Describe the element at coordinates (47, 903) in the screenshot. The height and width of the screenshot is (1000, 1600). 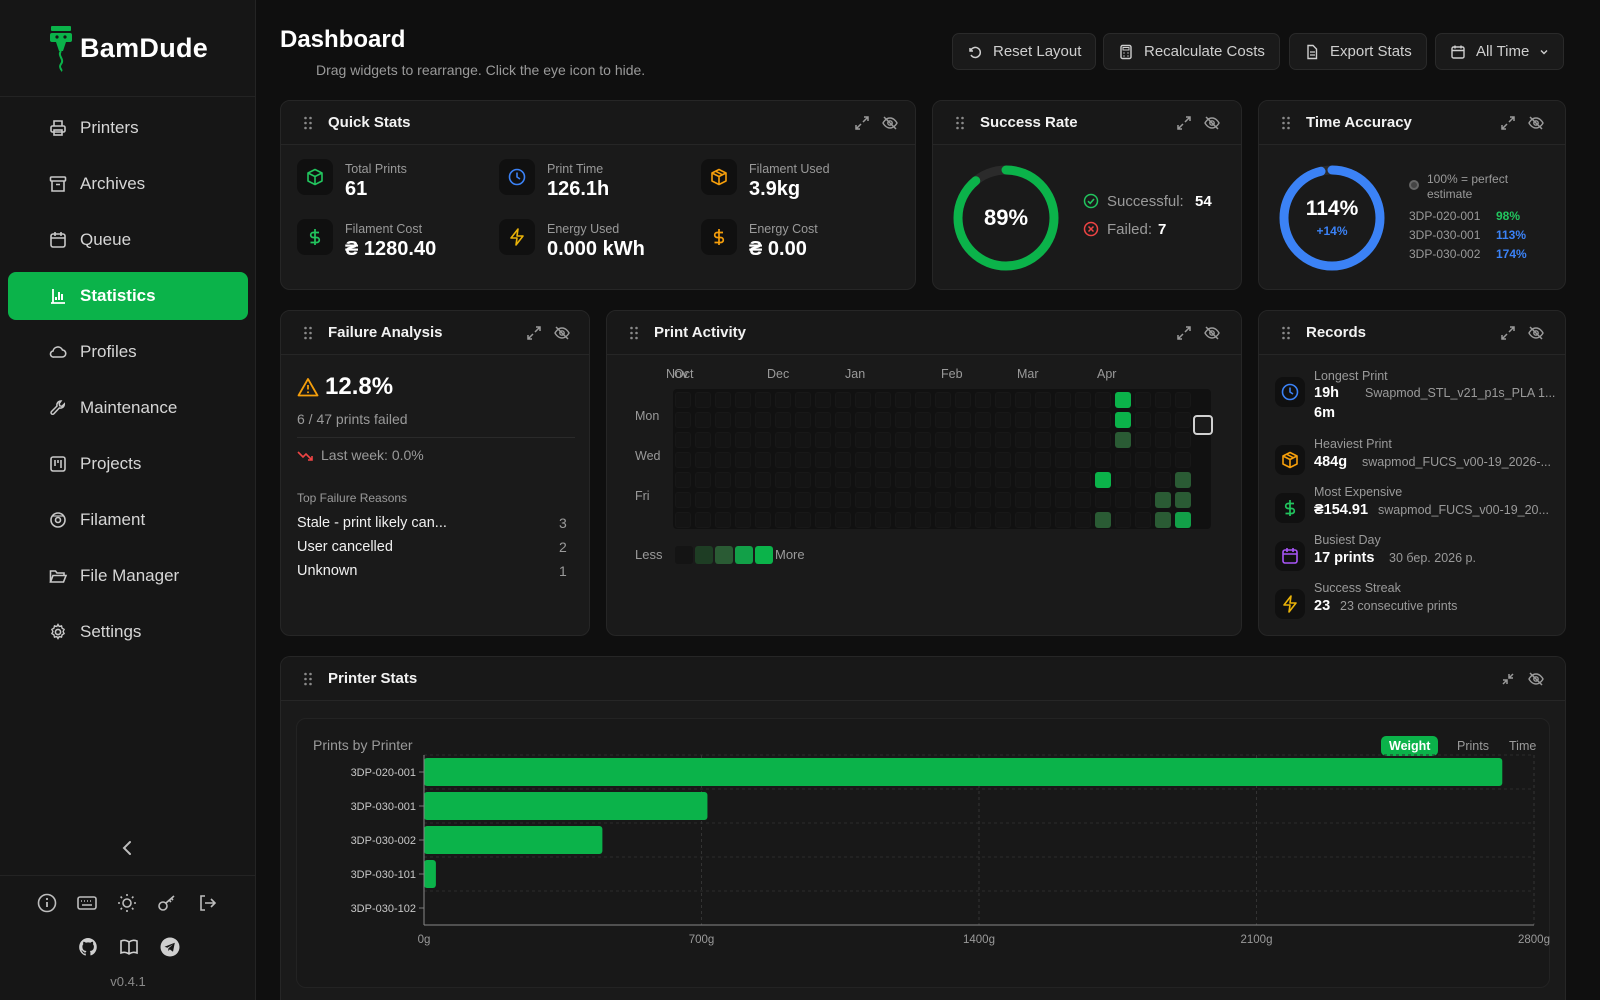
I see `info-icon` at that location.